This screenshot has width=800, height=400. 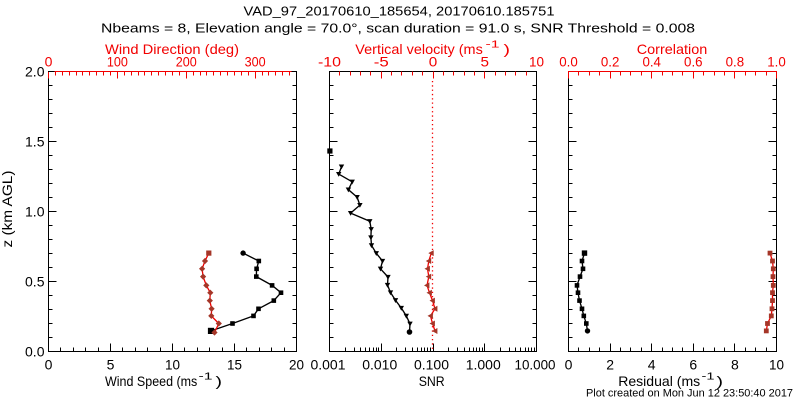 I want to click on svg-text: 0.8, so click(x=735, y=62).